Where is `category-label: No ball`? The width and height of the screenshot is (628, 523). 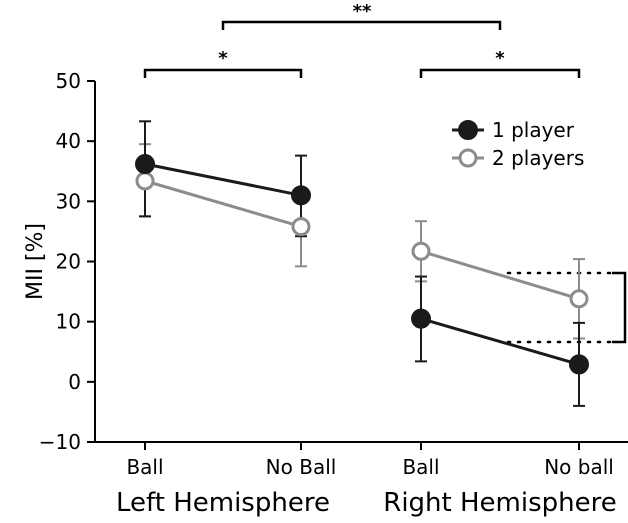 category-label: No ball is located at coordinates (579, 467).